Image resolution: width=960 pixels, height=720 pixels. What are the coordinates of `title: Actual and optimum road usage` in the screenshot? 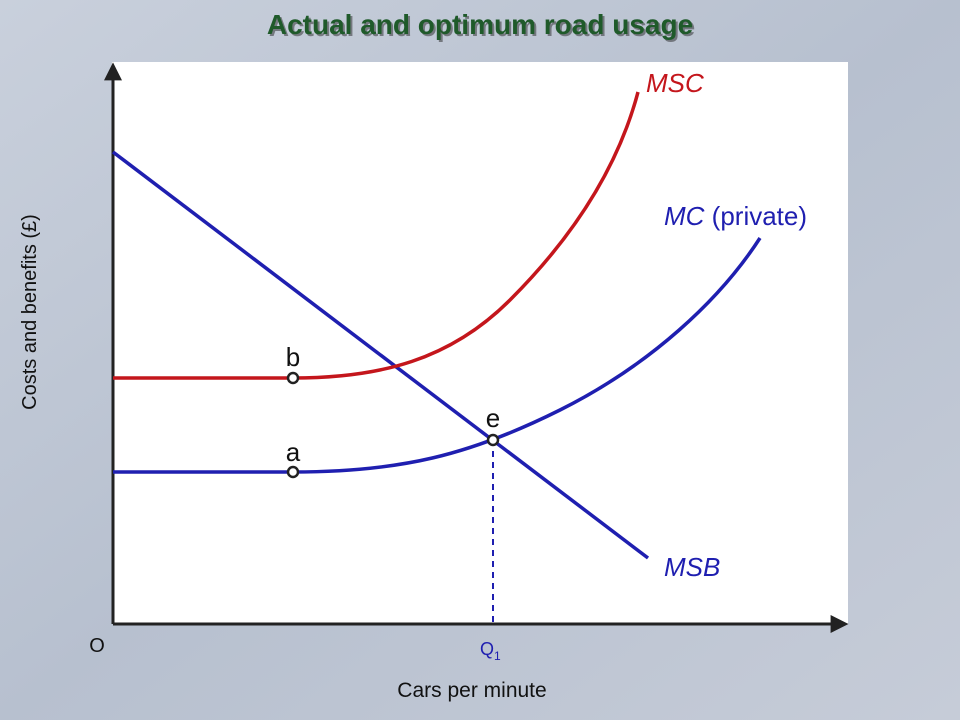 It's located at (480, 24).